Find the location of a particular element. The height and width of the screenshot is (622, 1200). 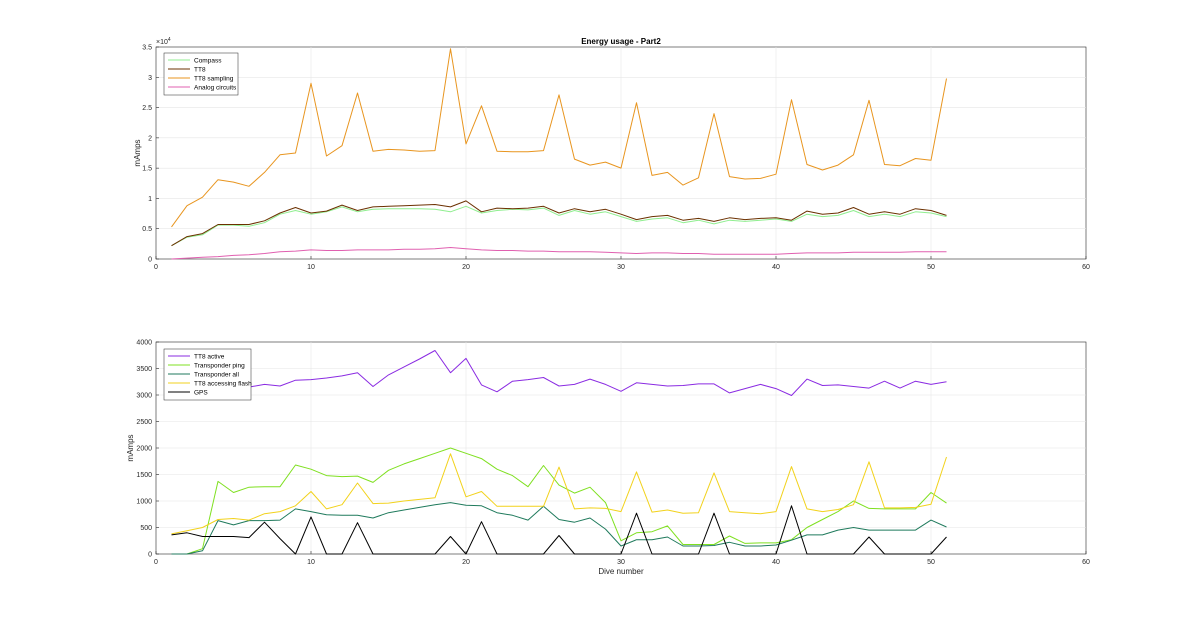

series-line-tt8 is located at coordinates (559, 223).